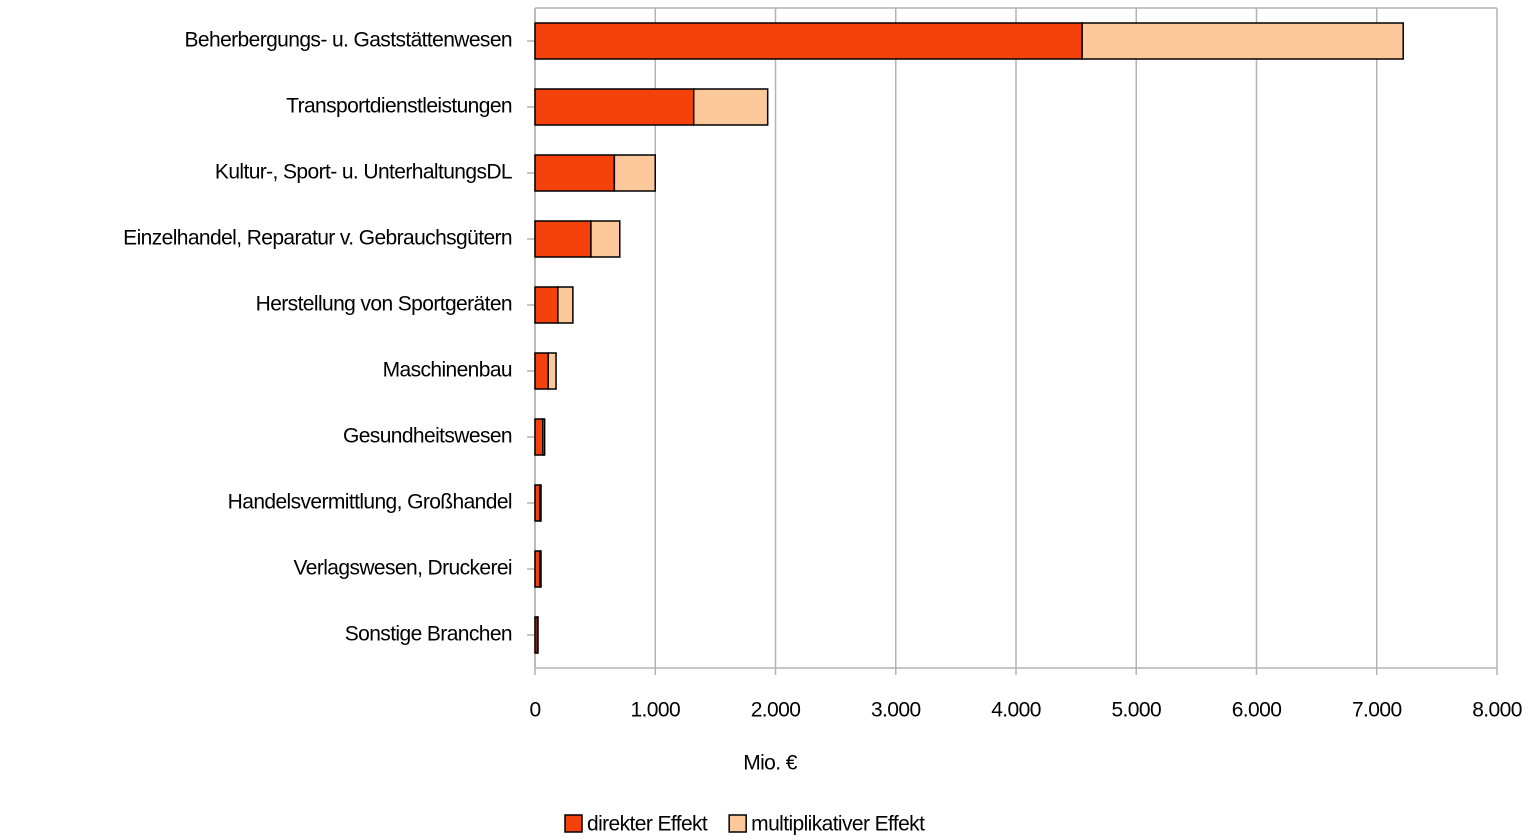 This screenshot has height=839, width=1538. What do you see at coordinates (428, 634) in the screenshot?
I see `y-tick-label: Sonstige Branchen` at bounding box center [428, 634].